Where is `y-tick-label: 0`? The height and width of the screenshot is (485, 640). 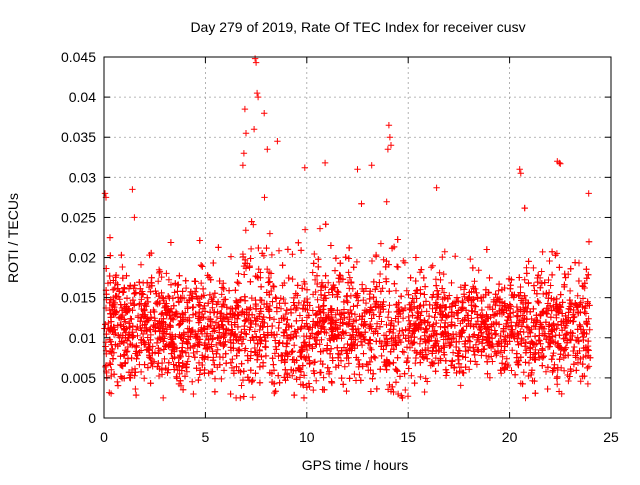 y-tick-label: 0 is located at coordinates (92, 418).